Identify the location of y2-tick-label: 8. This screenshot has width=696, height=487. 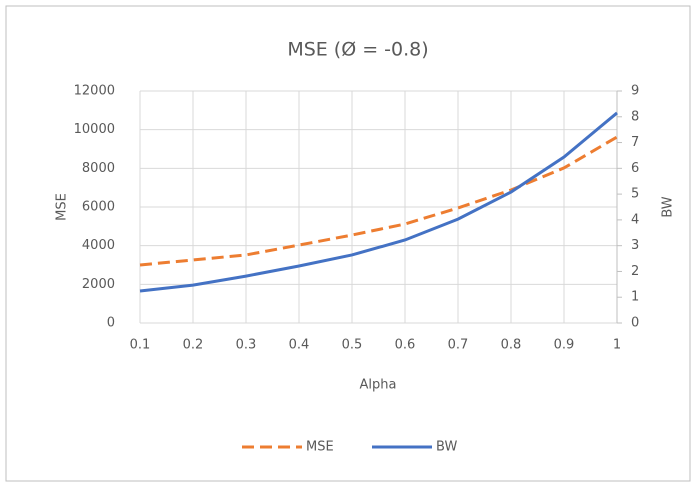
(635, 116).